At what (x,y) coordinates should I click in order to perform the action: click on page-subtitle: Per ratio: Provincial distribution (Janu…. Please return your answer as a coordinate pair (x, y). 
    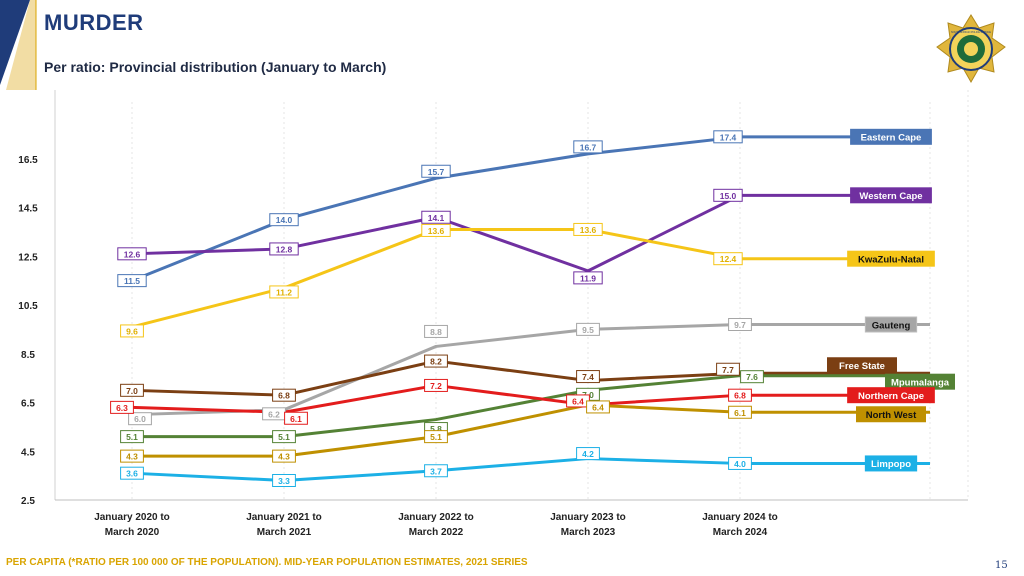
    Looking at the image, I should click on (215, 67).